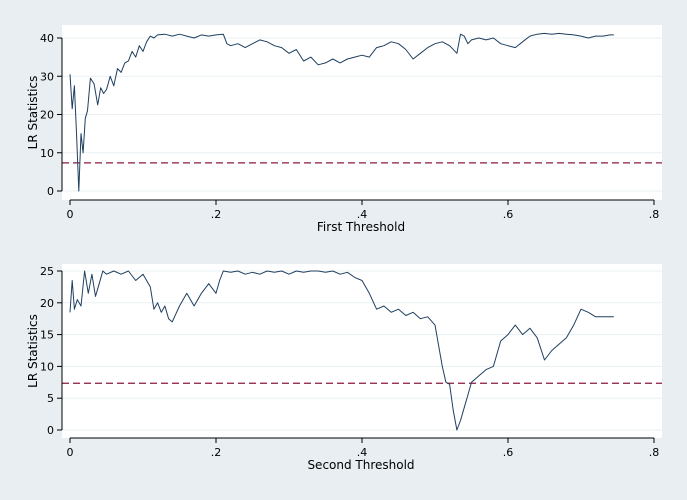  I want to click on y-tick-label-first-threshold-4: 40, so click(47, 38).